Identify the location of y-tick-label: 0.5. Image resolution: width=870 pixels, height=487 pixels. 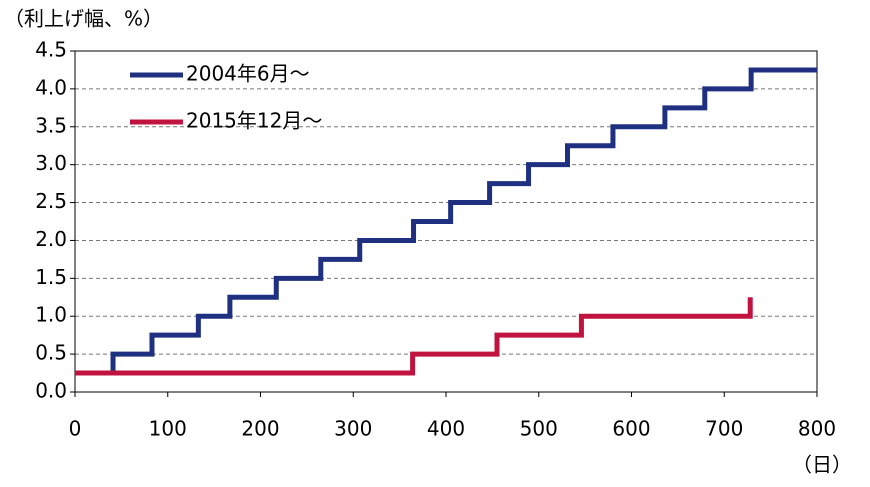
(51, 353).